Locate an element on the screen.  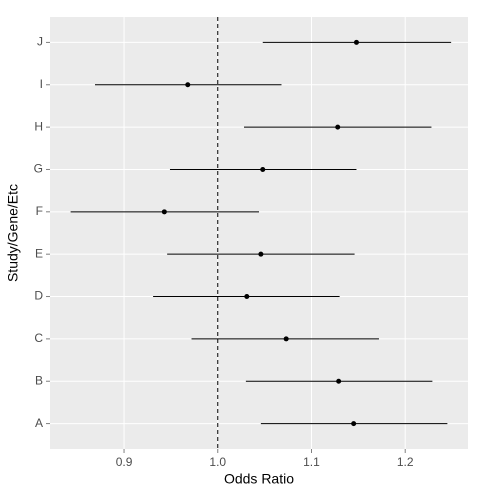
x-tick-label: 1.2 is located at coordinates (405, 462).